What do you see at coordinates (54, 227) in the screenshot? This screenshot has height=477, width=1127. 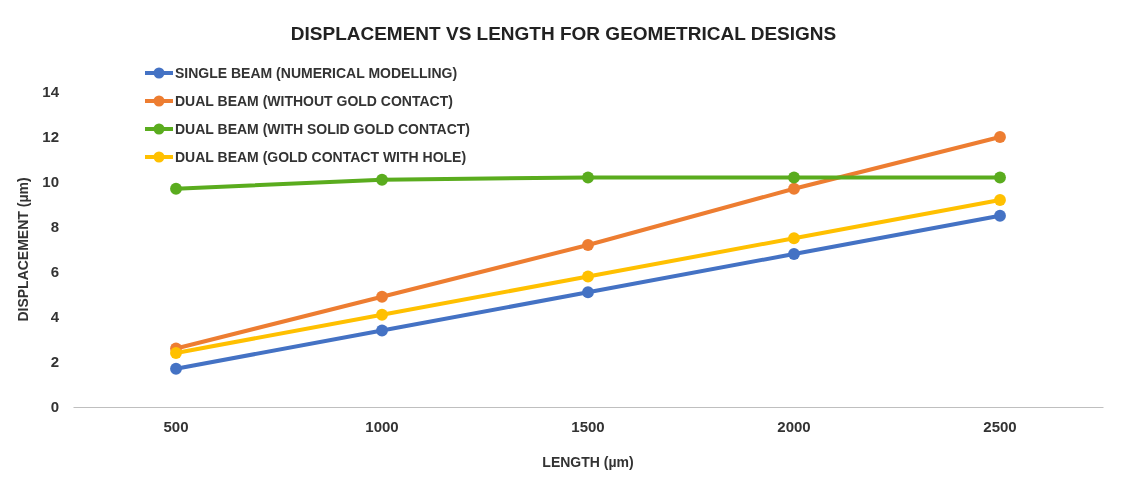 I see `y-tick-label: 8` at bounding box center [54, 227].